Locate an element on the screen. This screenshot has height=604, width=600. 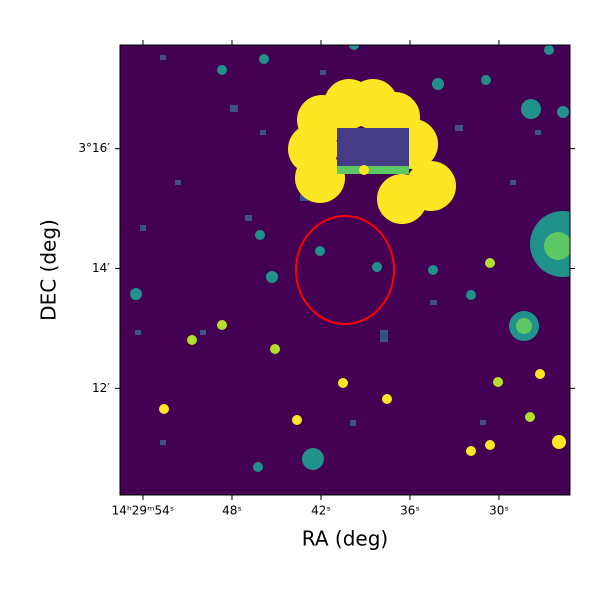
y-axis-label: DEC (deg) is located at coordinates (49, 270).